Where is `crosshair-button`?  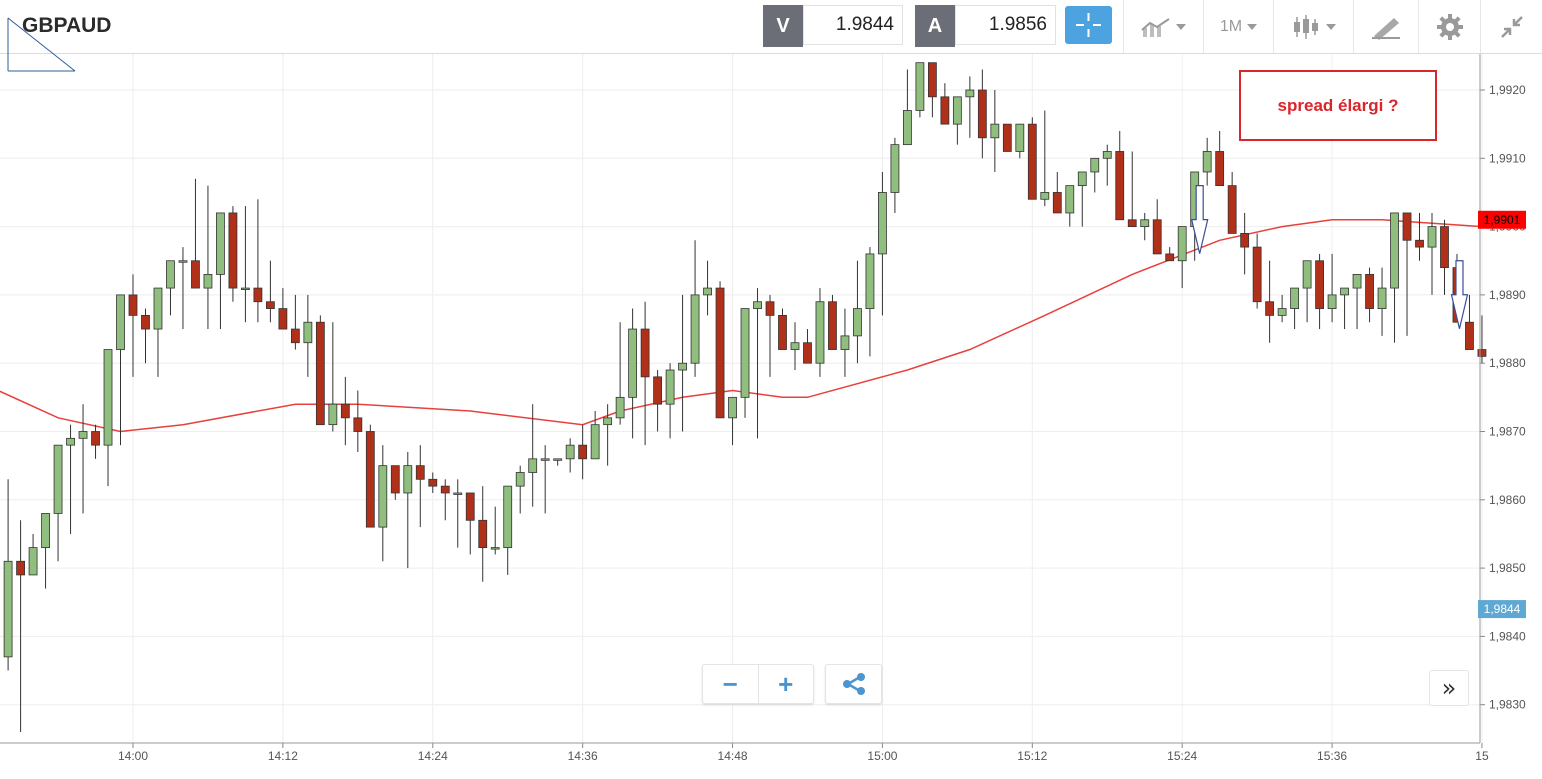 crosshair-button is located at coordinates (1088, 25).